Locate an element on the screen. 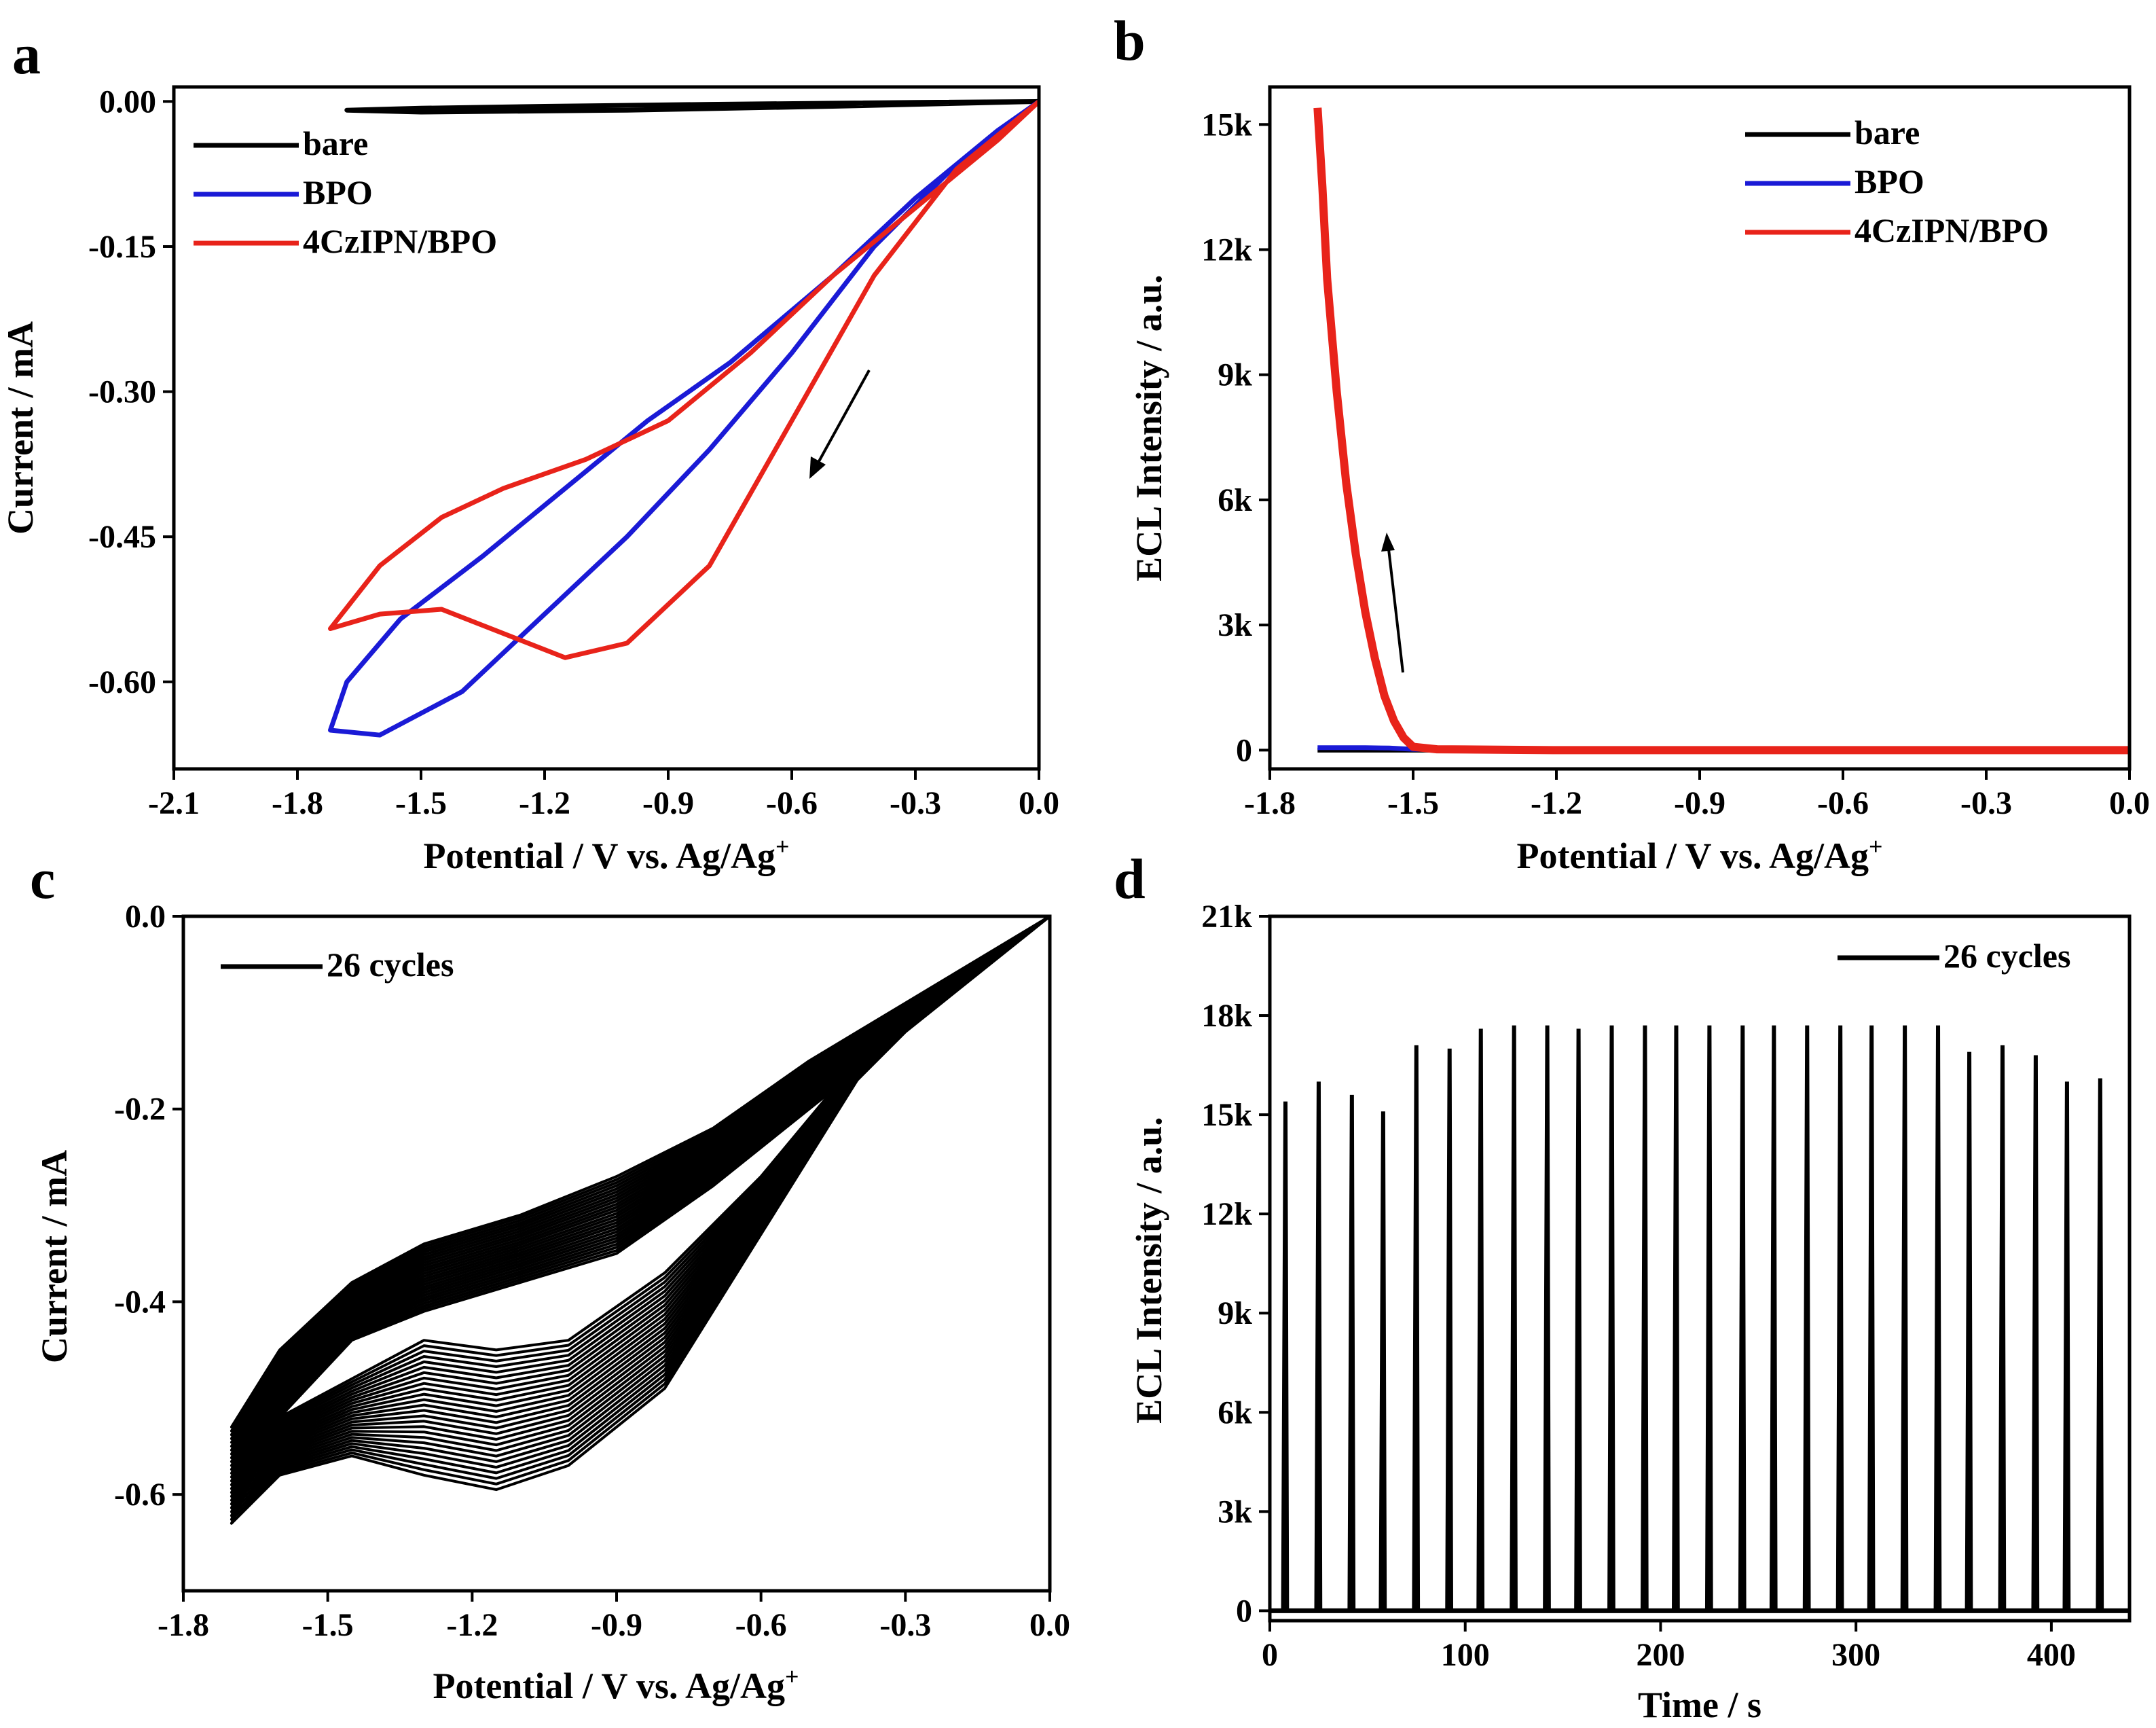 This screenshot has width=2156, height=1728. x-axis-title-c: Potential / V vs. Ag/Ag+ is located at coordinates (616, 1684).